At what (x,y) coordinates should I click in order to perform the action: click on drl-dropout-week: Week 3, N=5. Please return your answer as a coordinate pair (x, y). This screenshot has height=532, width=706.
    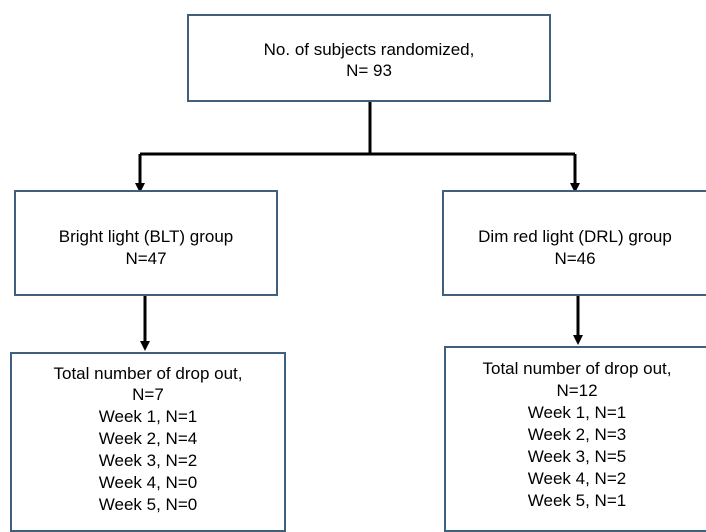
    Looking at the image, I should click on (577, 456).